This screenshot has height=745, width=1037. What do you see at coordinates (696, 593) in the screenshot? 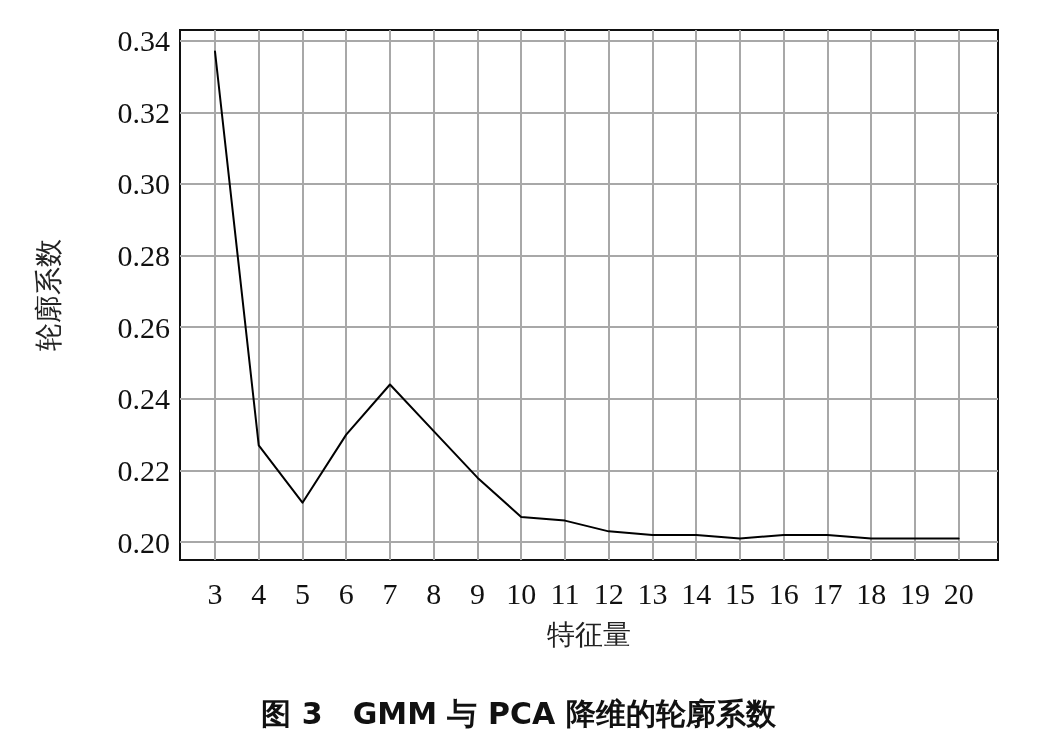
I see `x-tick-label: 14` at bounding box center [696, 593].